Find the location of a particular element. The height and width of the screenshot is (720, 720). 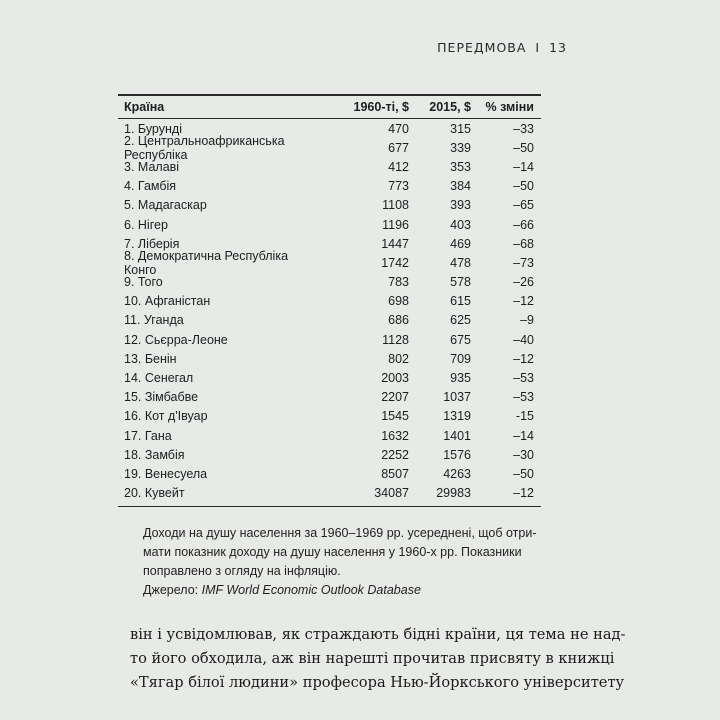

cell-value-1960s: 1128 is located at coordinates (395, 339).